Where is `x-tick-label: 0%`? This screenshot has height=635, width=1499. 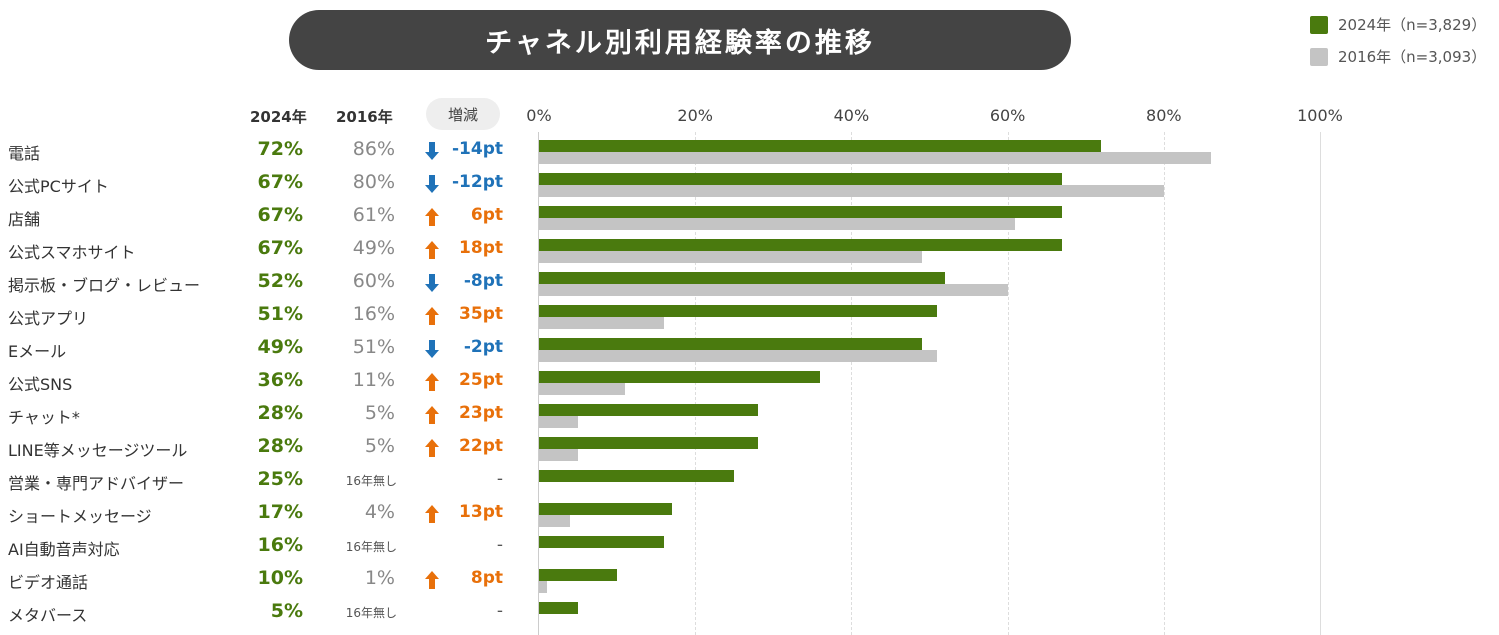
x-tick-label: 0% is located at coordinates (539, 115).